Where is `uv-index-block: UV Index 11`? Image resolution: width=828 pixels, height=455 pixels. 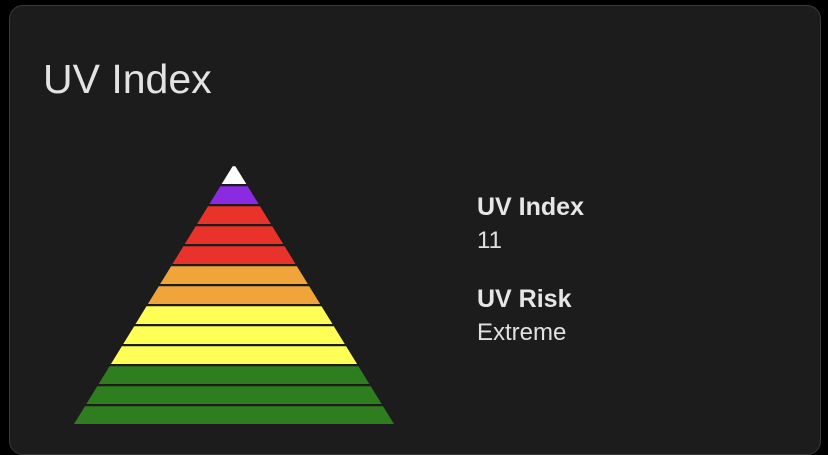
uv-index-block: UV Index 11 is located at coordinates (530, 226).